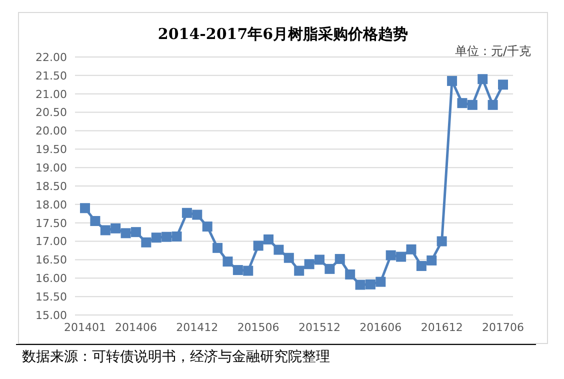  What do you see at coordinates (51, 241) in the screenshot?
I see `y-tick-label: 17.00` at bounding box center [51, 241].